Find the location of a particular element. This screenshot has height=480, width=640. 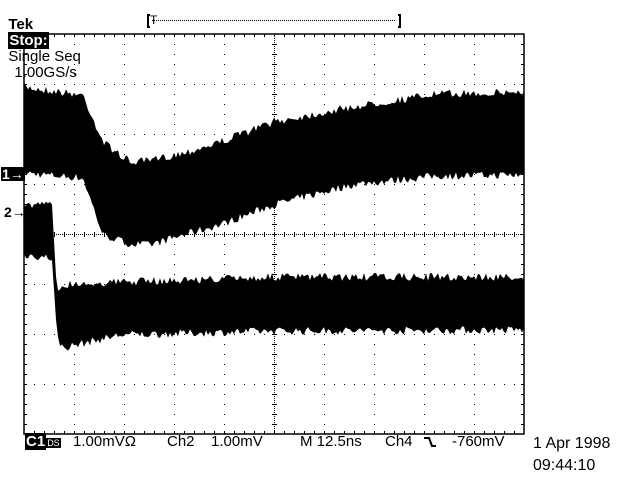

status-bar: Tek Stop: Single Seq 1.00GS/s is located at coordinates (40, 41).